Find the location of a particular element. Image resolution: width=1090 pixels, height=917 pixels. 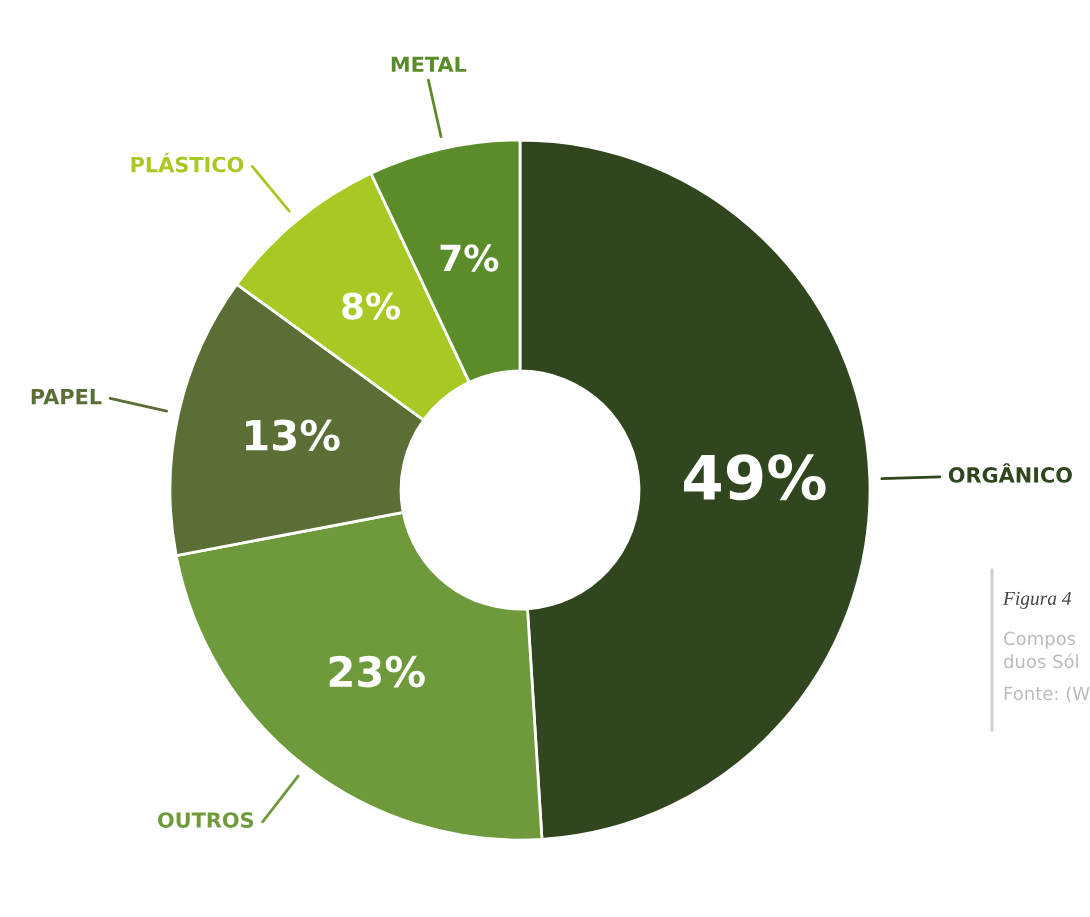

data-label: 8% is located at coordinates (371, 306).